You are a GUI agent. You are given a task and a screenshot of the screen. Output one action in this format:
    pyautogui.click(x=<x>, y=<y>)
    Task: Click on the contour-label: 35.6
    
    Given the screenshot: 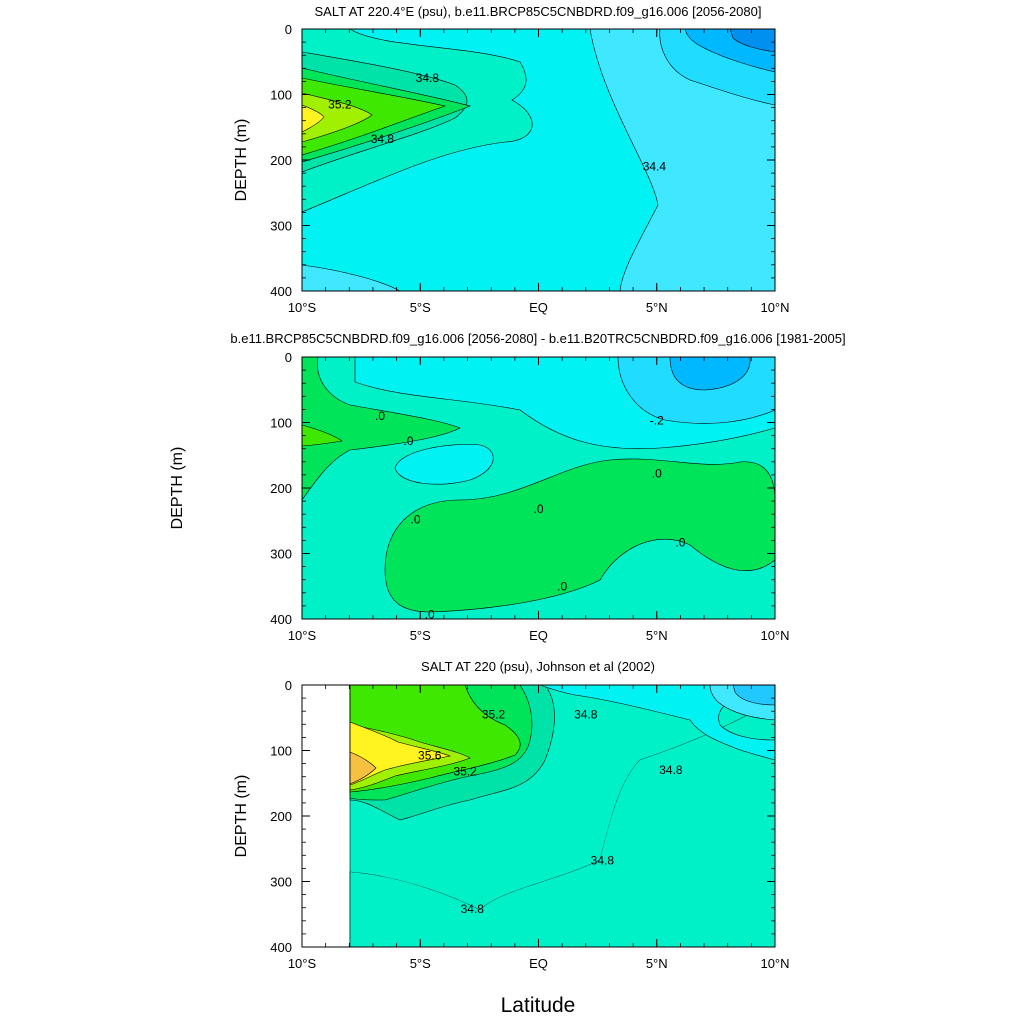 What is the action you would take?
    pyautogui.click(x=430, y=756)
    